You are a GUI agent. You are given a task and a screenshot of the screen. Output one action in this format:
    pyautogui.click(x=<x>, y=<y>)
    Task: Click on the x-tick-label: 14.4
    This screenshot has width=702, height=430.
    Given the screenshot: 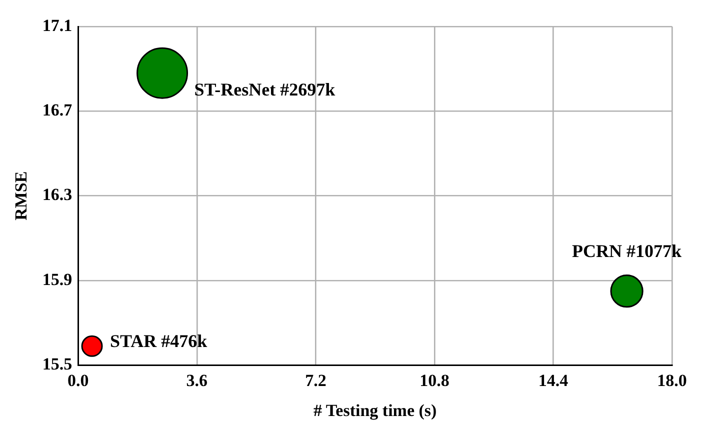 What is the action you would take?
    pyautogui.click(x=553, y=380)
    